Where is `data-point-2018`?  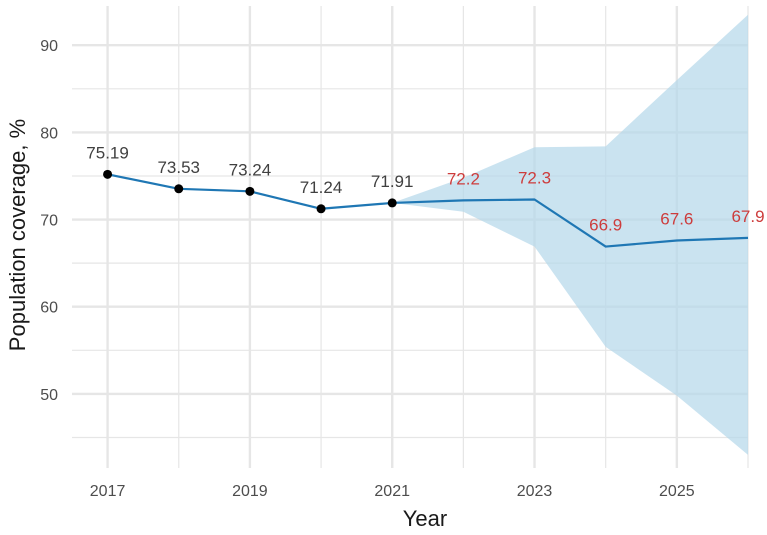 data-point-2018 is located at coordinates (179, 189).